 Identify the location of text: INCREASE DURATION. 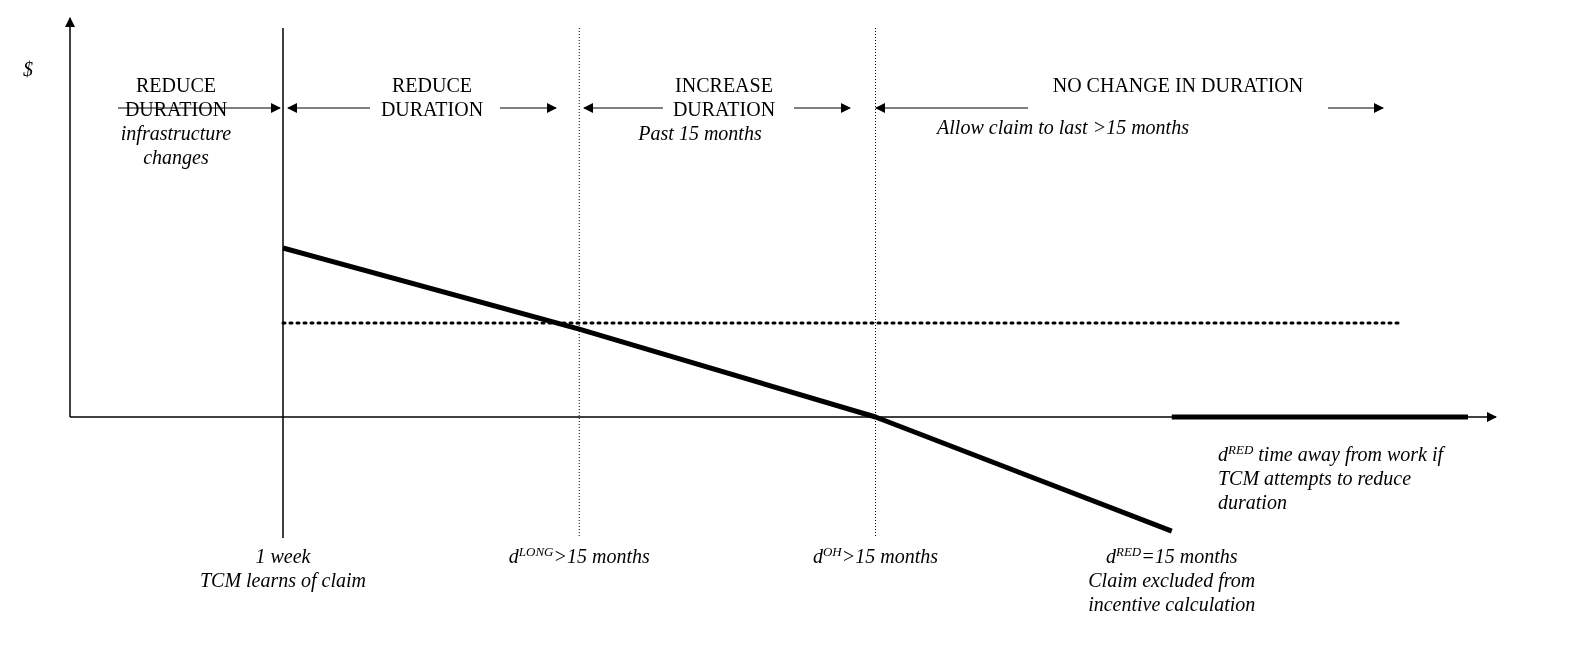
(724, 97).